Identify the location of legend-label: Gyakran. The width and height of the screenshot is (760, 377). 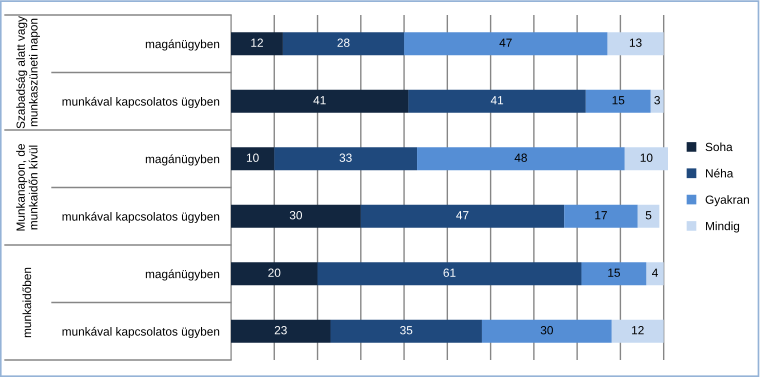
(727, 200).